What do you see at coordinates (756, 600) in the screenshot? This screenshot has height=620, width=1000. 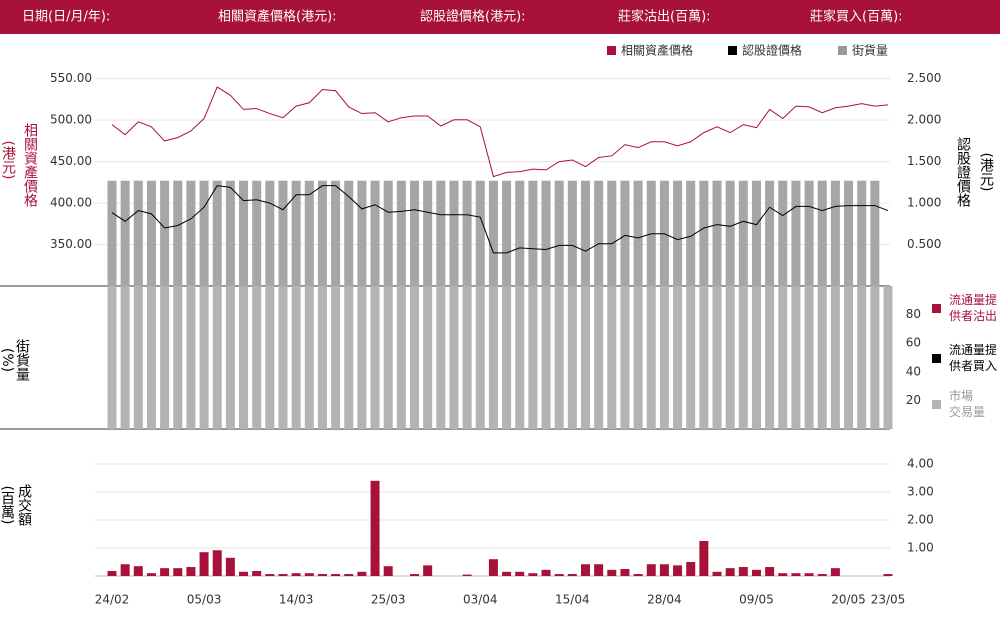 I see `x-tick-label: 09/05` at bounding box center [756, 600].